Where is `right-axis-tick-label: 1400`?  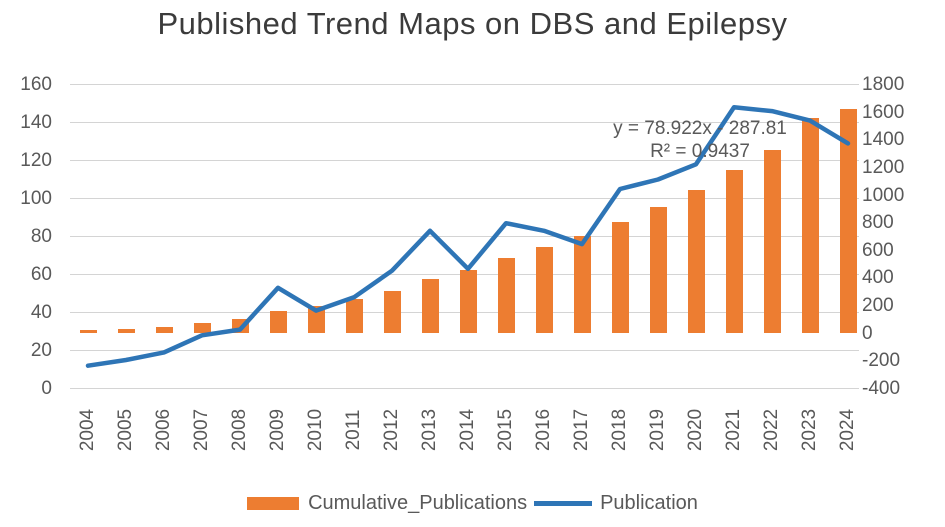 right-axis-tick-label: 1400 is located at coordinates (883, 140).